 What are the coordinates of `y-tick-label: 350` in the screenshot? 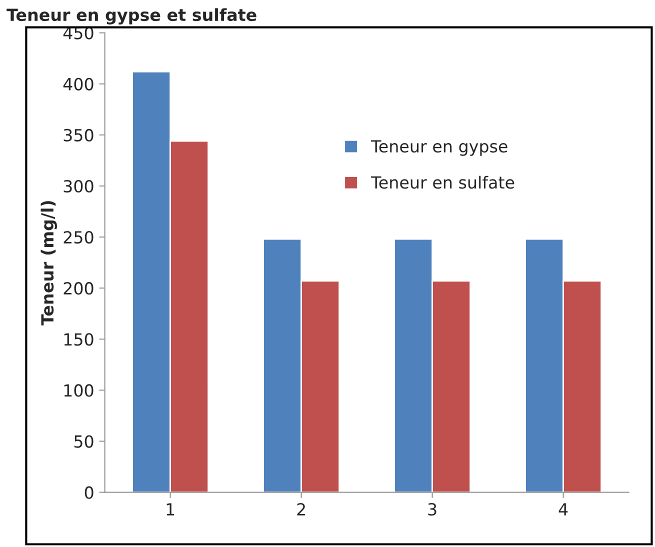 It's located at (79, 135).